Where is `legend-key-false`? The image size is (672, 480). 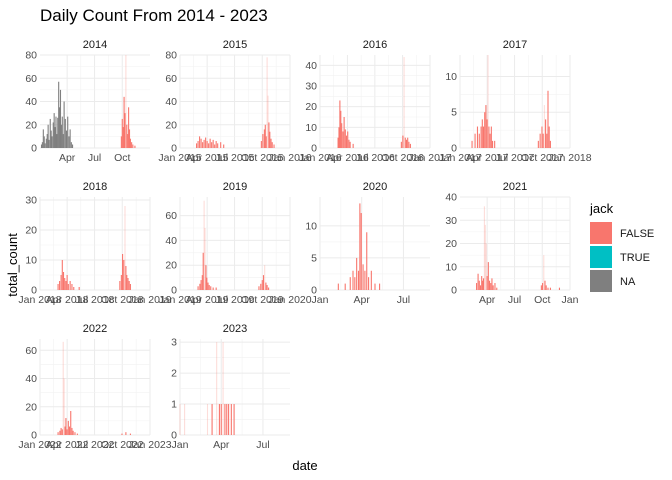
legend-key-false is located at coordinates (601, 233).